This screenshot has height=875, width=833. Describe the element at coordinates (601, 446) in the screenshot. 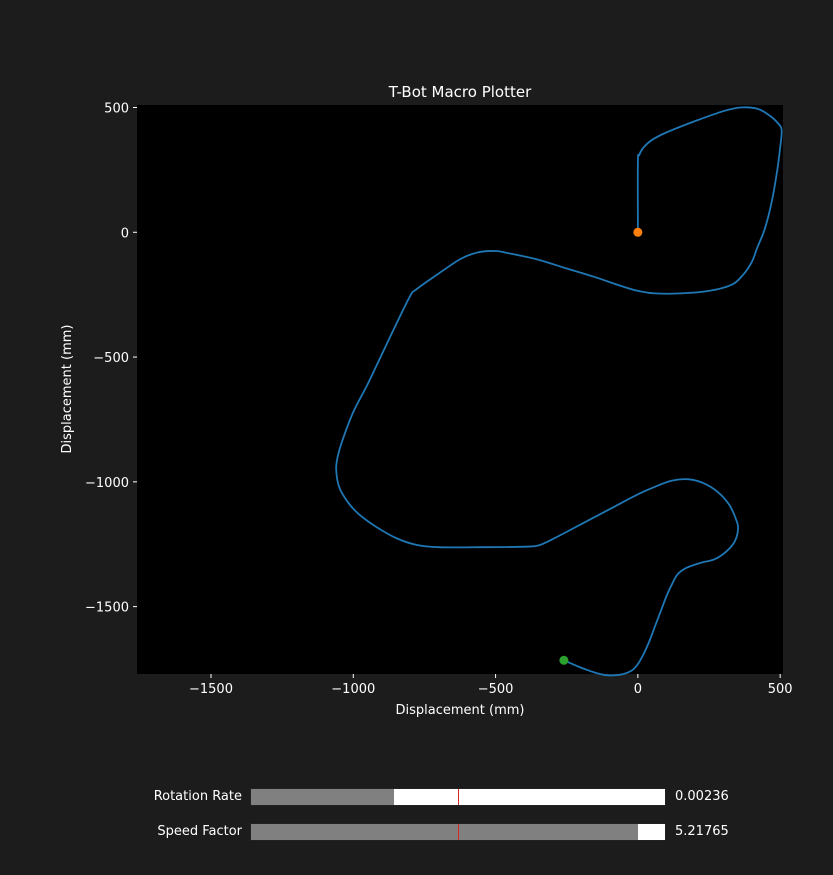

I see `trajectory-markers` at that location.